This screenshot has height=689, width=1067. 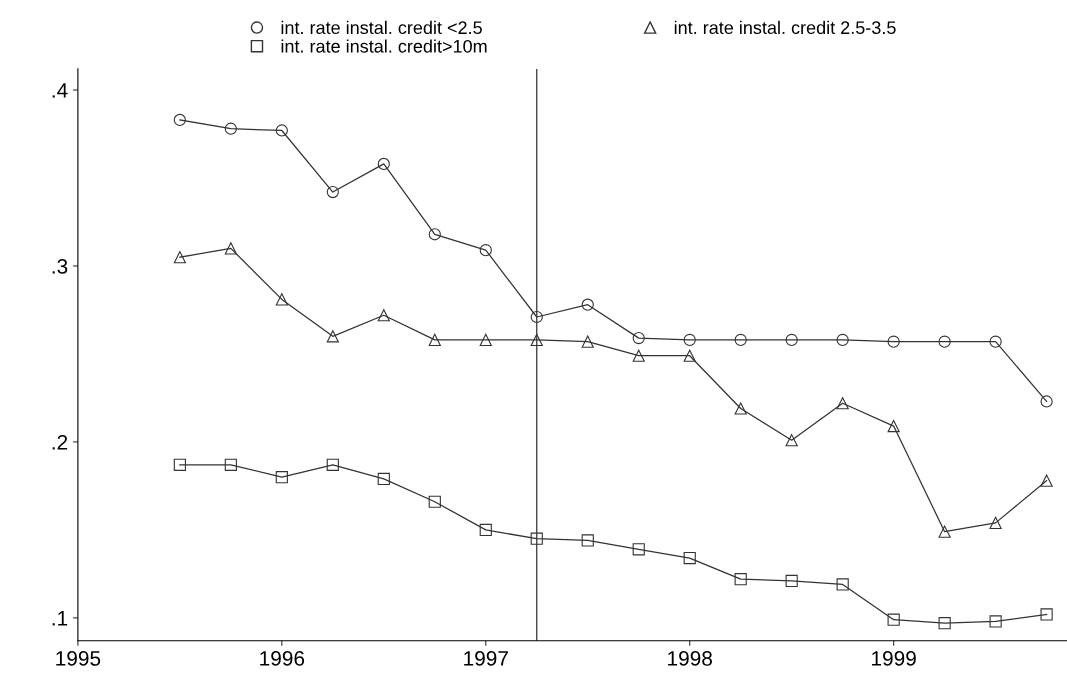 I want to click on legend-label: int. rate instal. credit 2.5-3.5, so click(x=785, y=27).